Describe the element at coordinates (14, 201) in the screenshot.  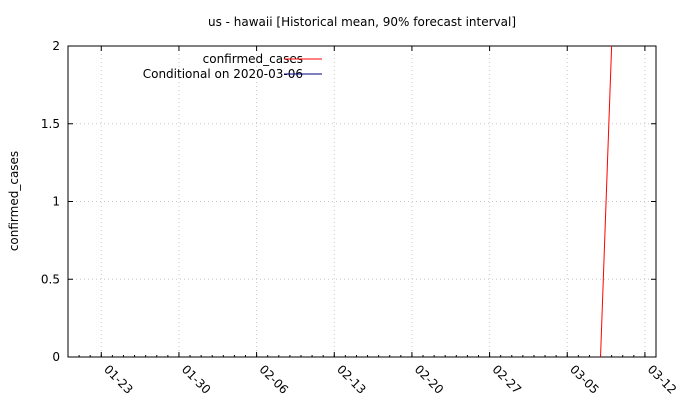
I see `y-axis-label: confirmed_cases` at that location.